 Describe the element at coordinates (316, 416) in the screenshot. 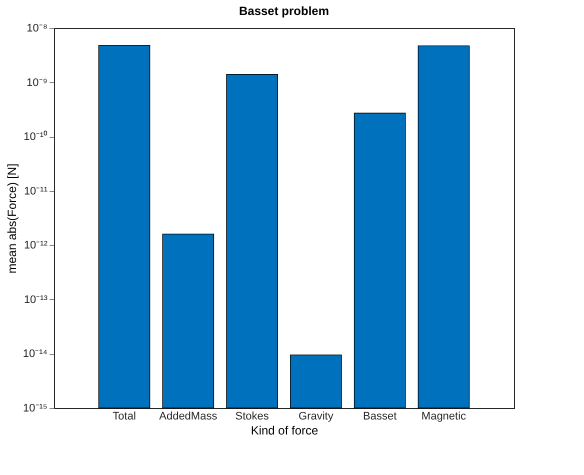

I see `x-tick-label: Gravity` at that location.